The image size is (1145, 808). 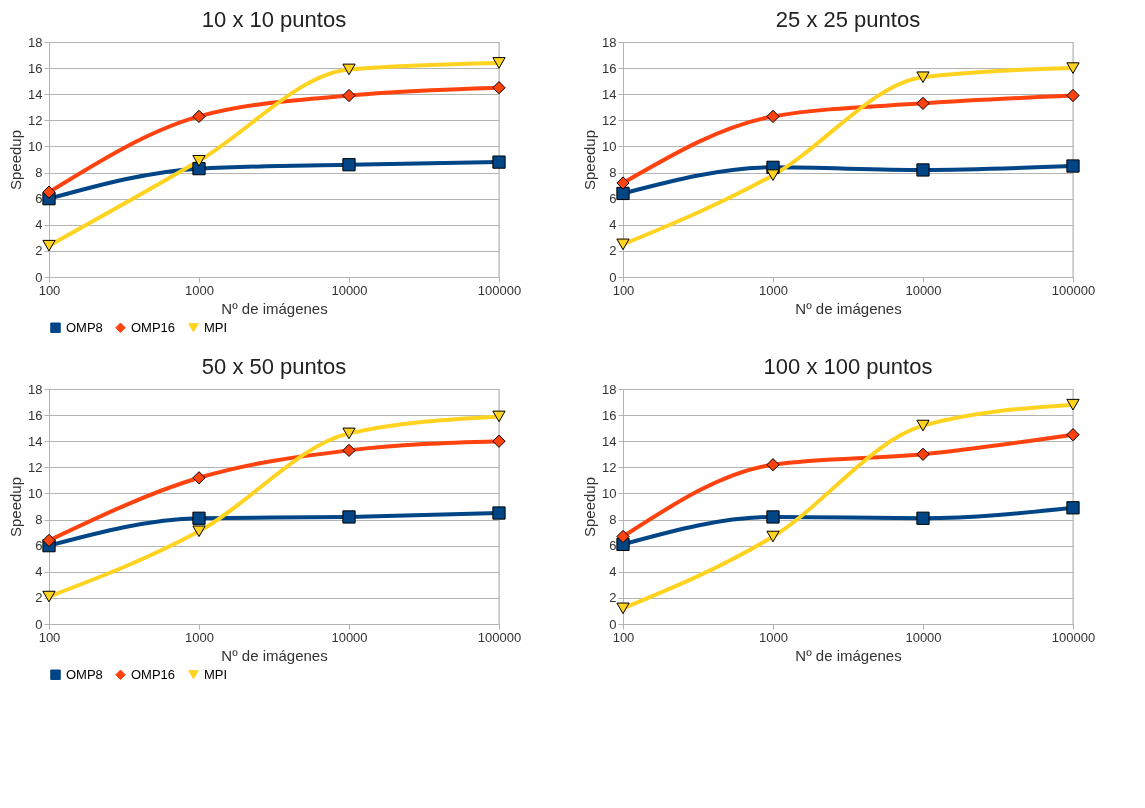 What do you see at coordinates (274, 366) in the screenshot?
I see `chart-title: 50 x 50 puntos` at bounding box center [274, 366].